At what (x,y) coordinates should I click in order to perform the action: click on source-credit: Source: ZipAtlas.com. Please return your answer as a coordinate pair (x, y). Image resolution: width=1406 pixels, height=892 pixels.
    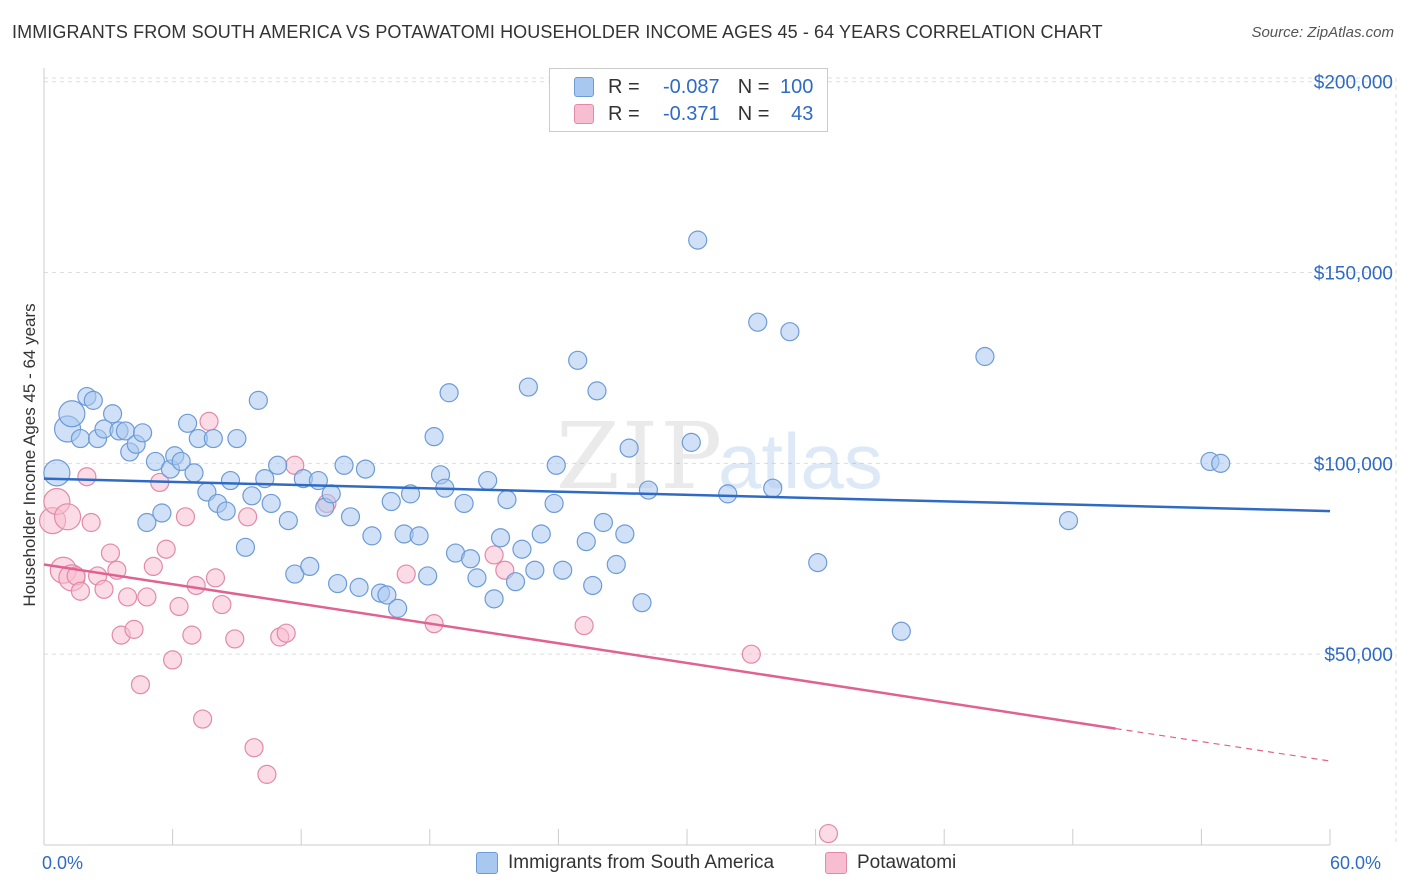
    Looking at the image, I should click on (1322, 32).